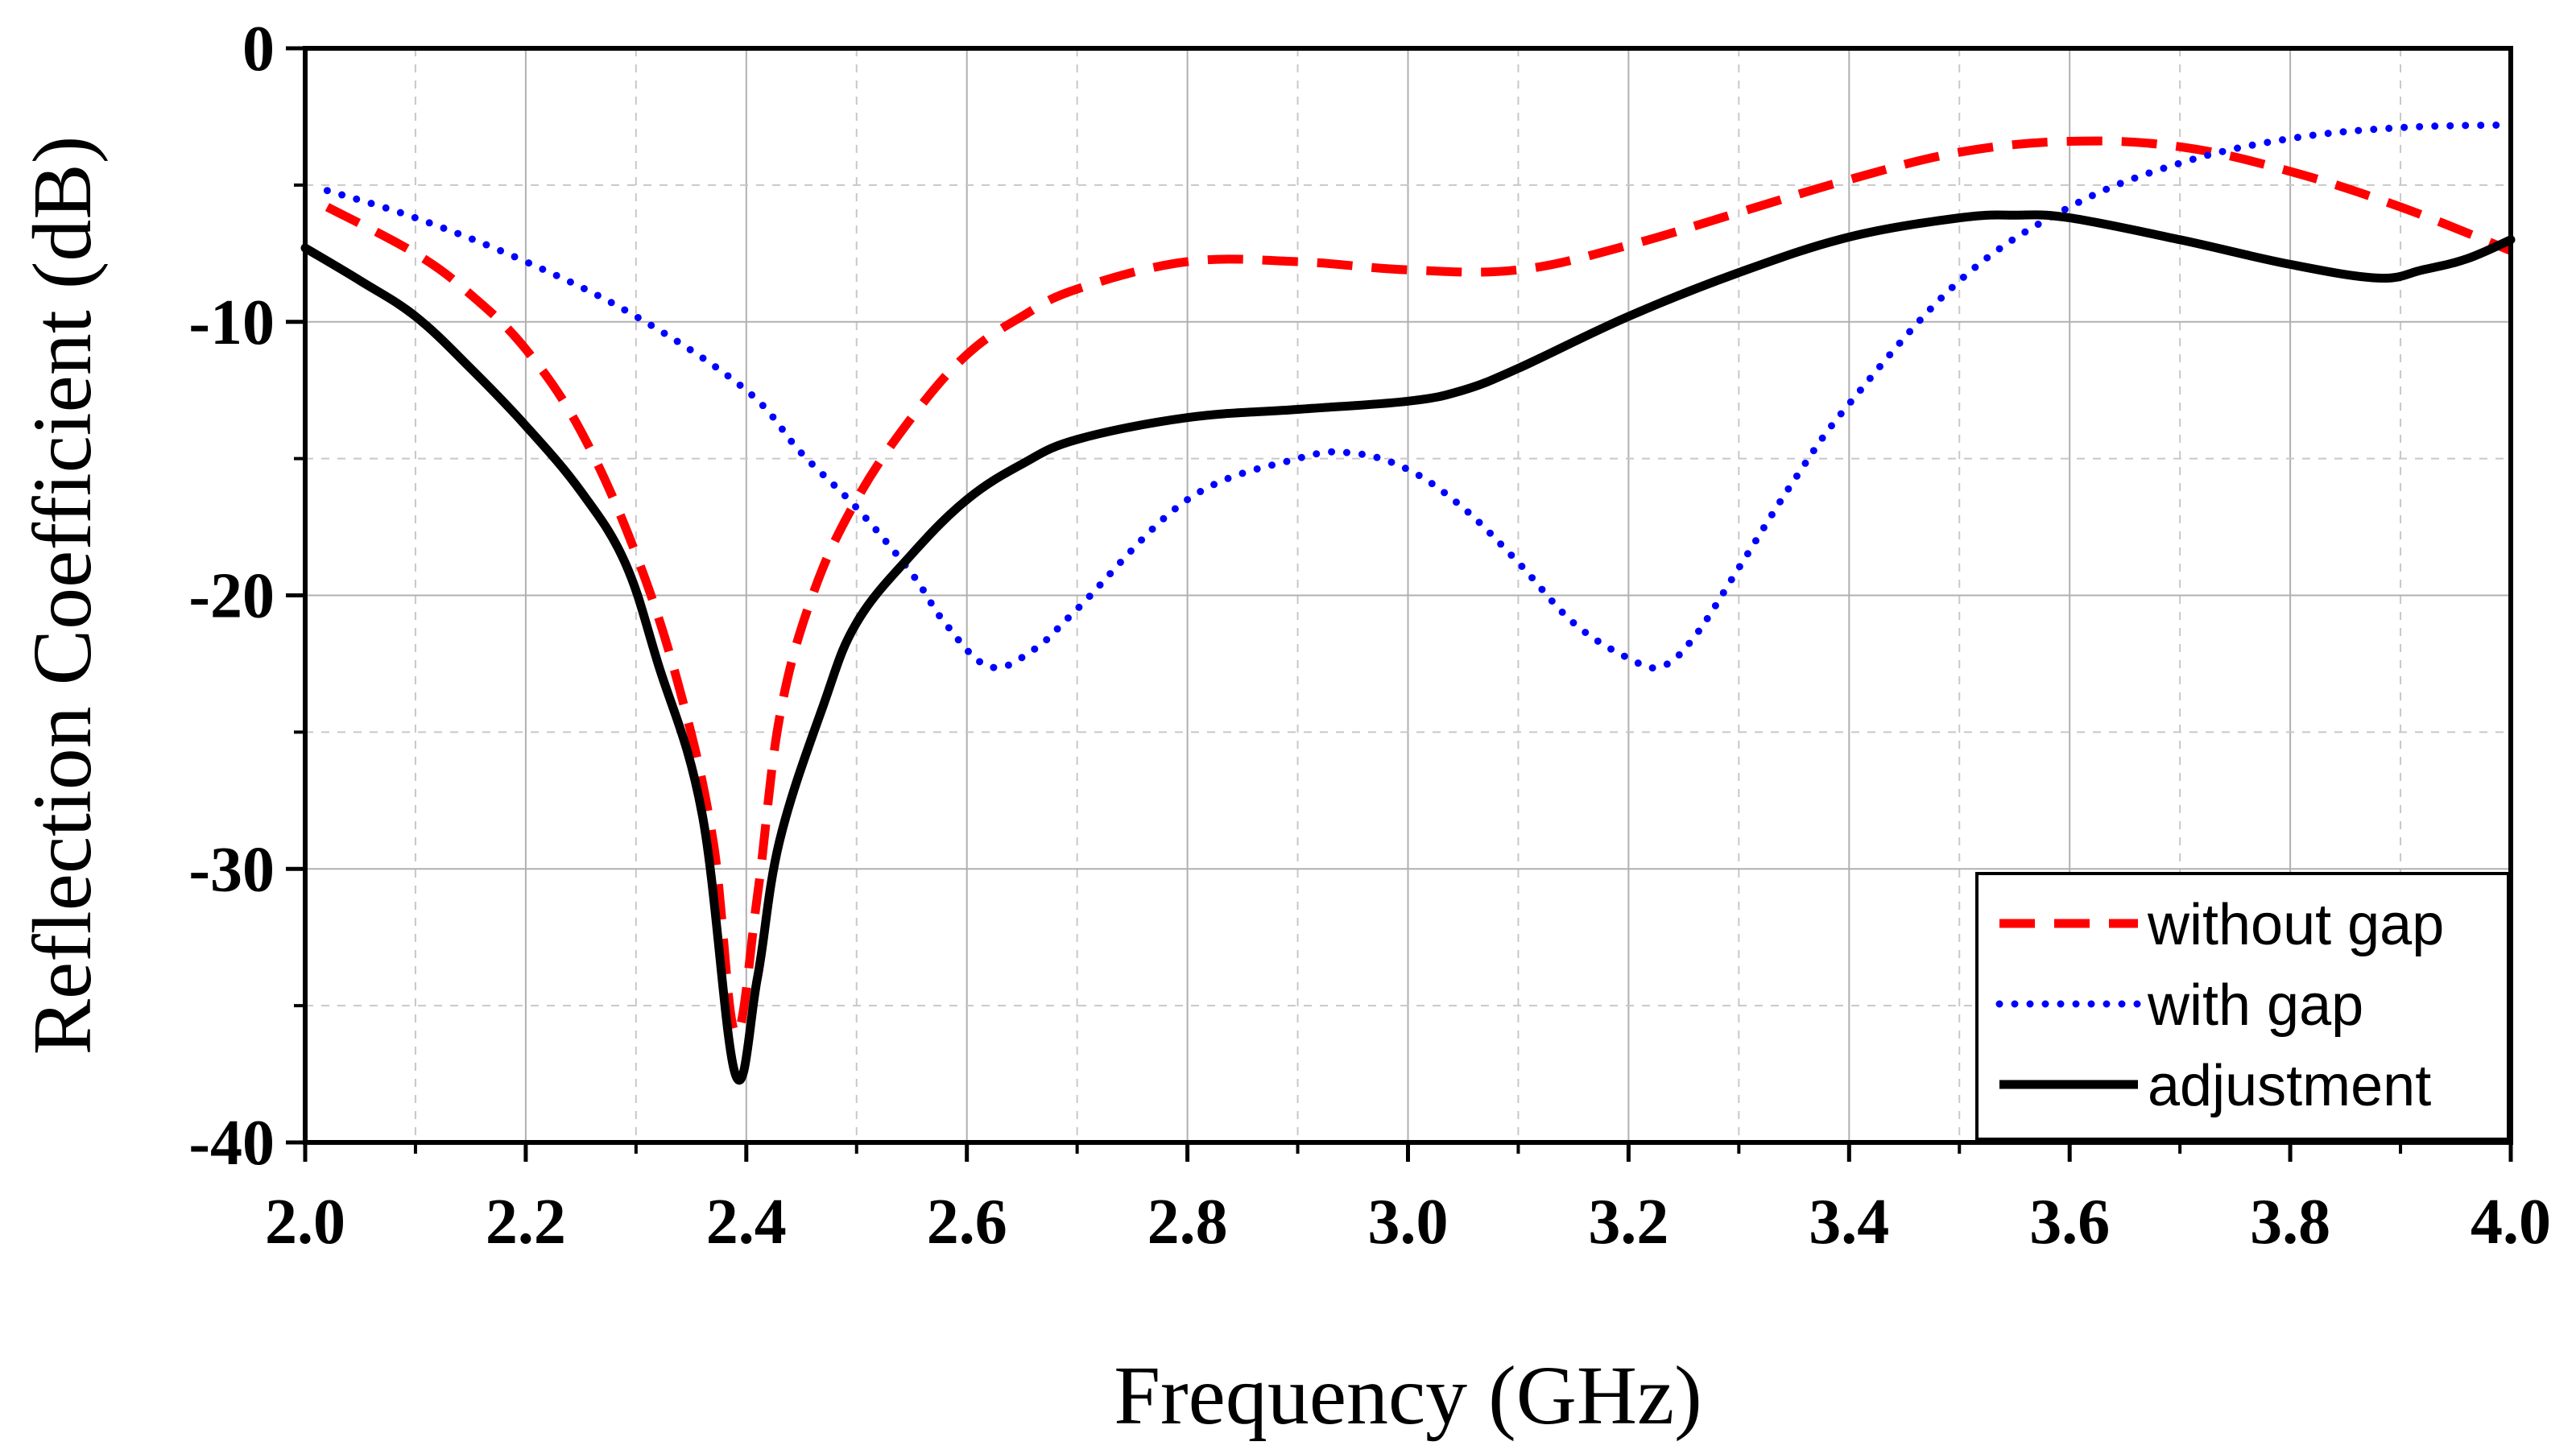 This screenshot has width=2576, height=1454. What do you see at coordinates (746, 1222) in the screenshot?
I see `x-tick-label: 2.4` at bounding box center [746, 1222].